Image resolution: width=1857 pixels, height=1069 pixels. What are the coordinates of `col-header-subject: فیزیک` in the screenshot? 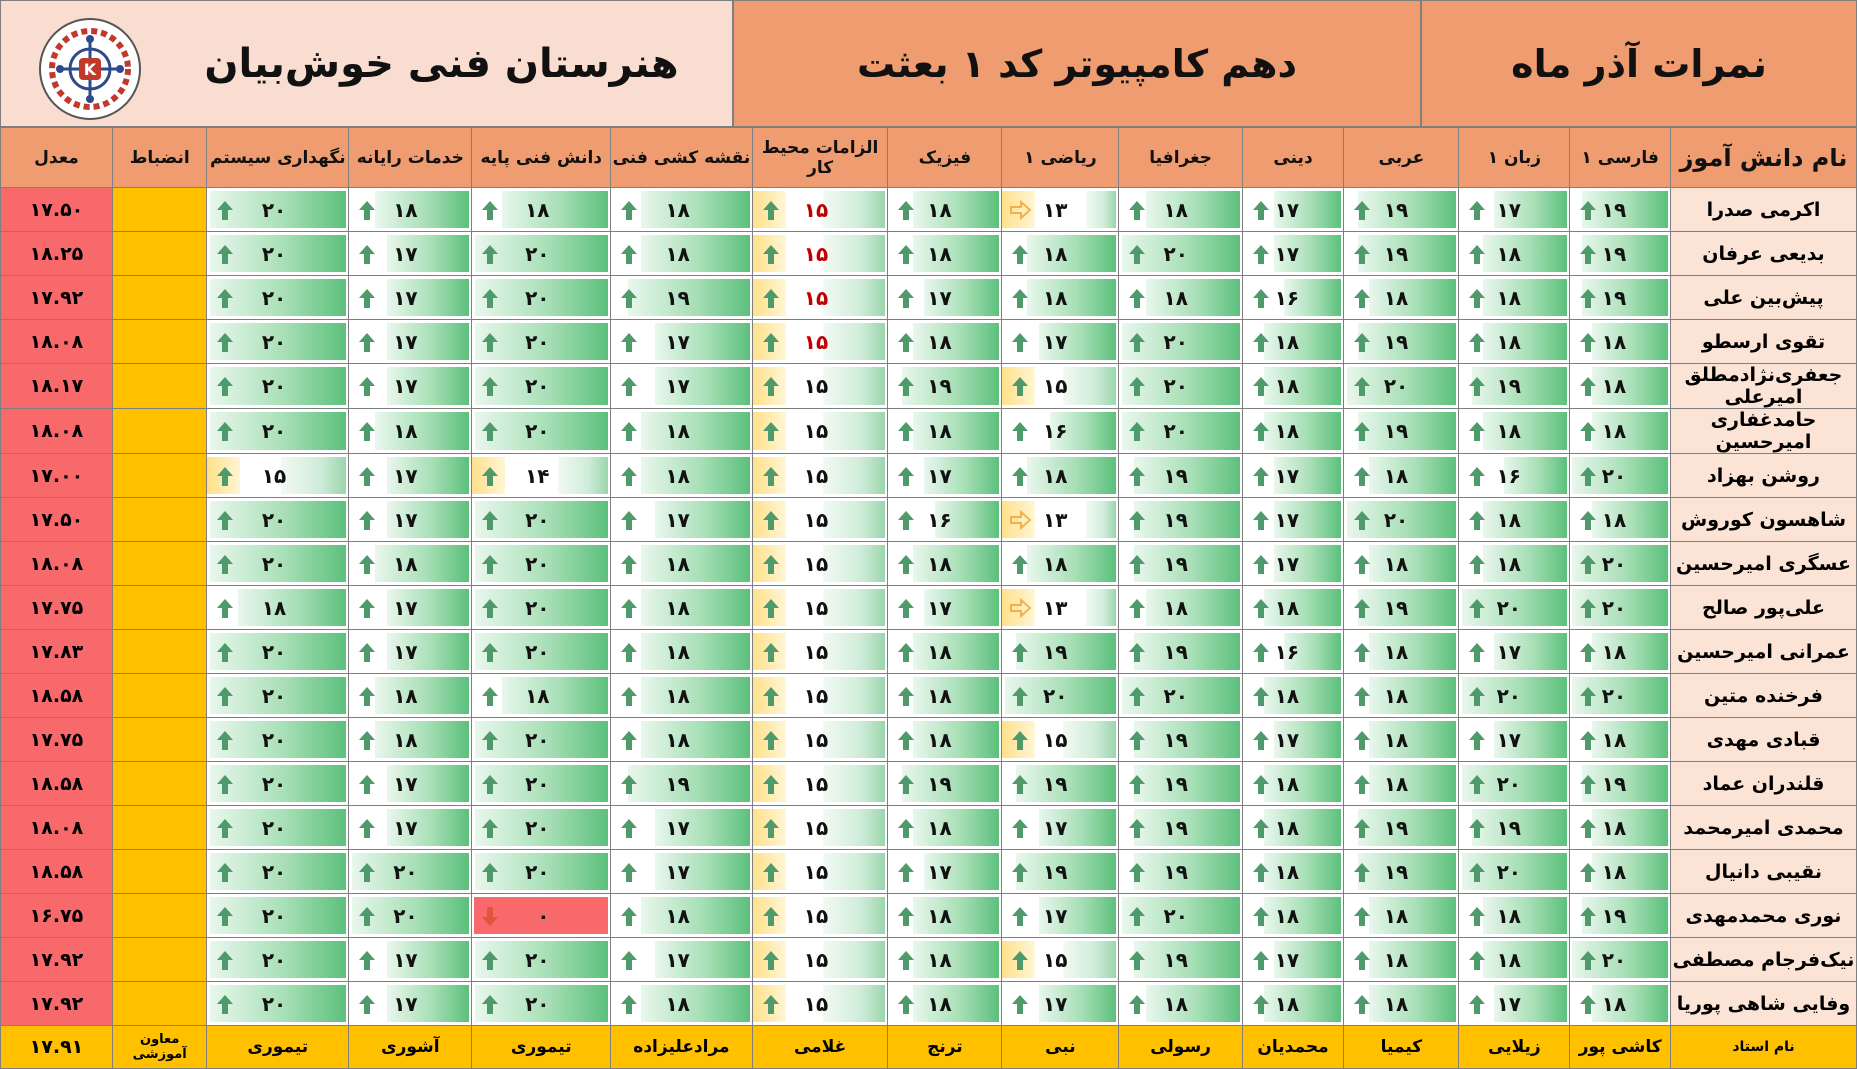 It's located at (945, 157).